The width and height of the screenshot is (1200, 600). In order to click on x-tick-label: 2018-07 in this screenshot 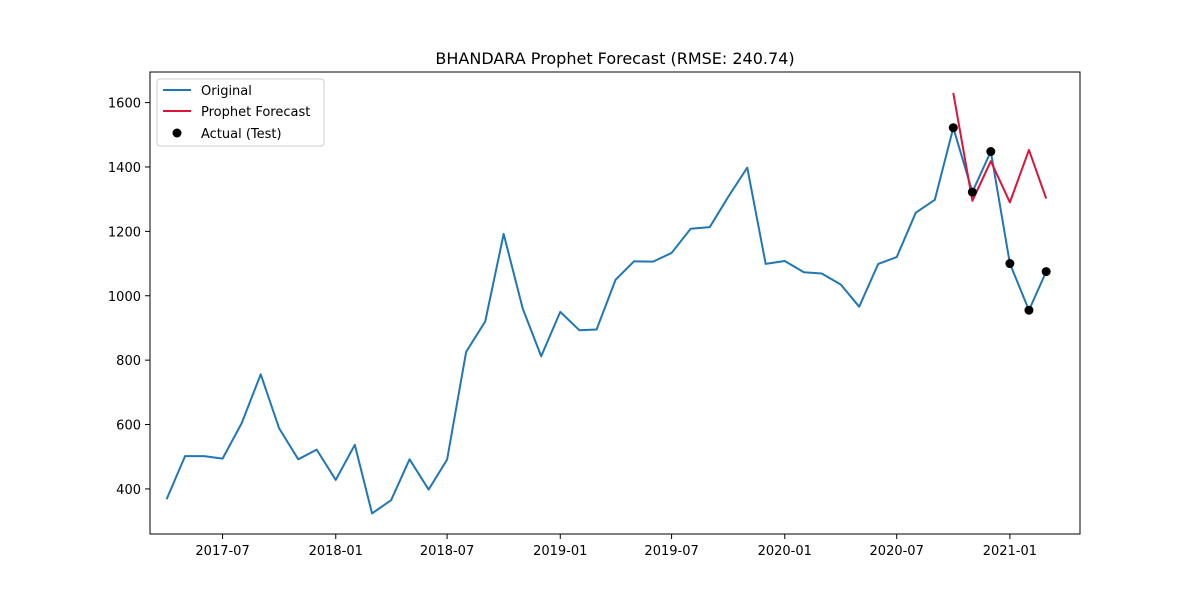, I will do `click(447, 551)`.